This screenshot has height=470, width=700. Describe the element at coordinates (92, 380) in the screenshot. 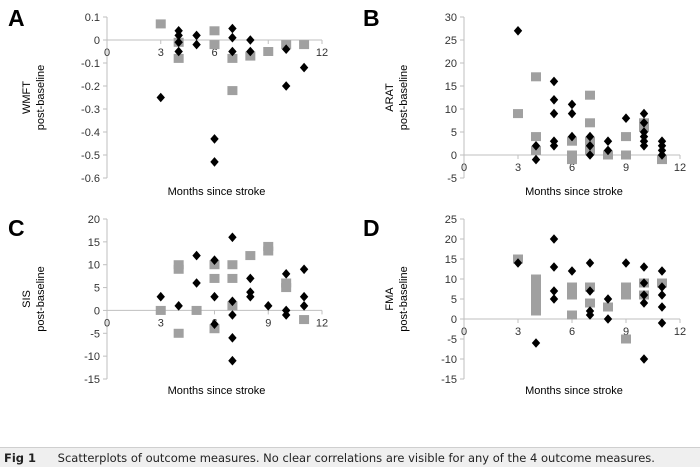

I see `panel-c-y-tick-label: -15` at that location.